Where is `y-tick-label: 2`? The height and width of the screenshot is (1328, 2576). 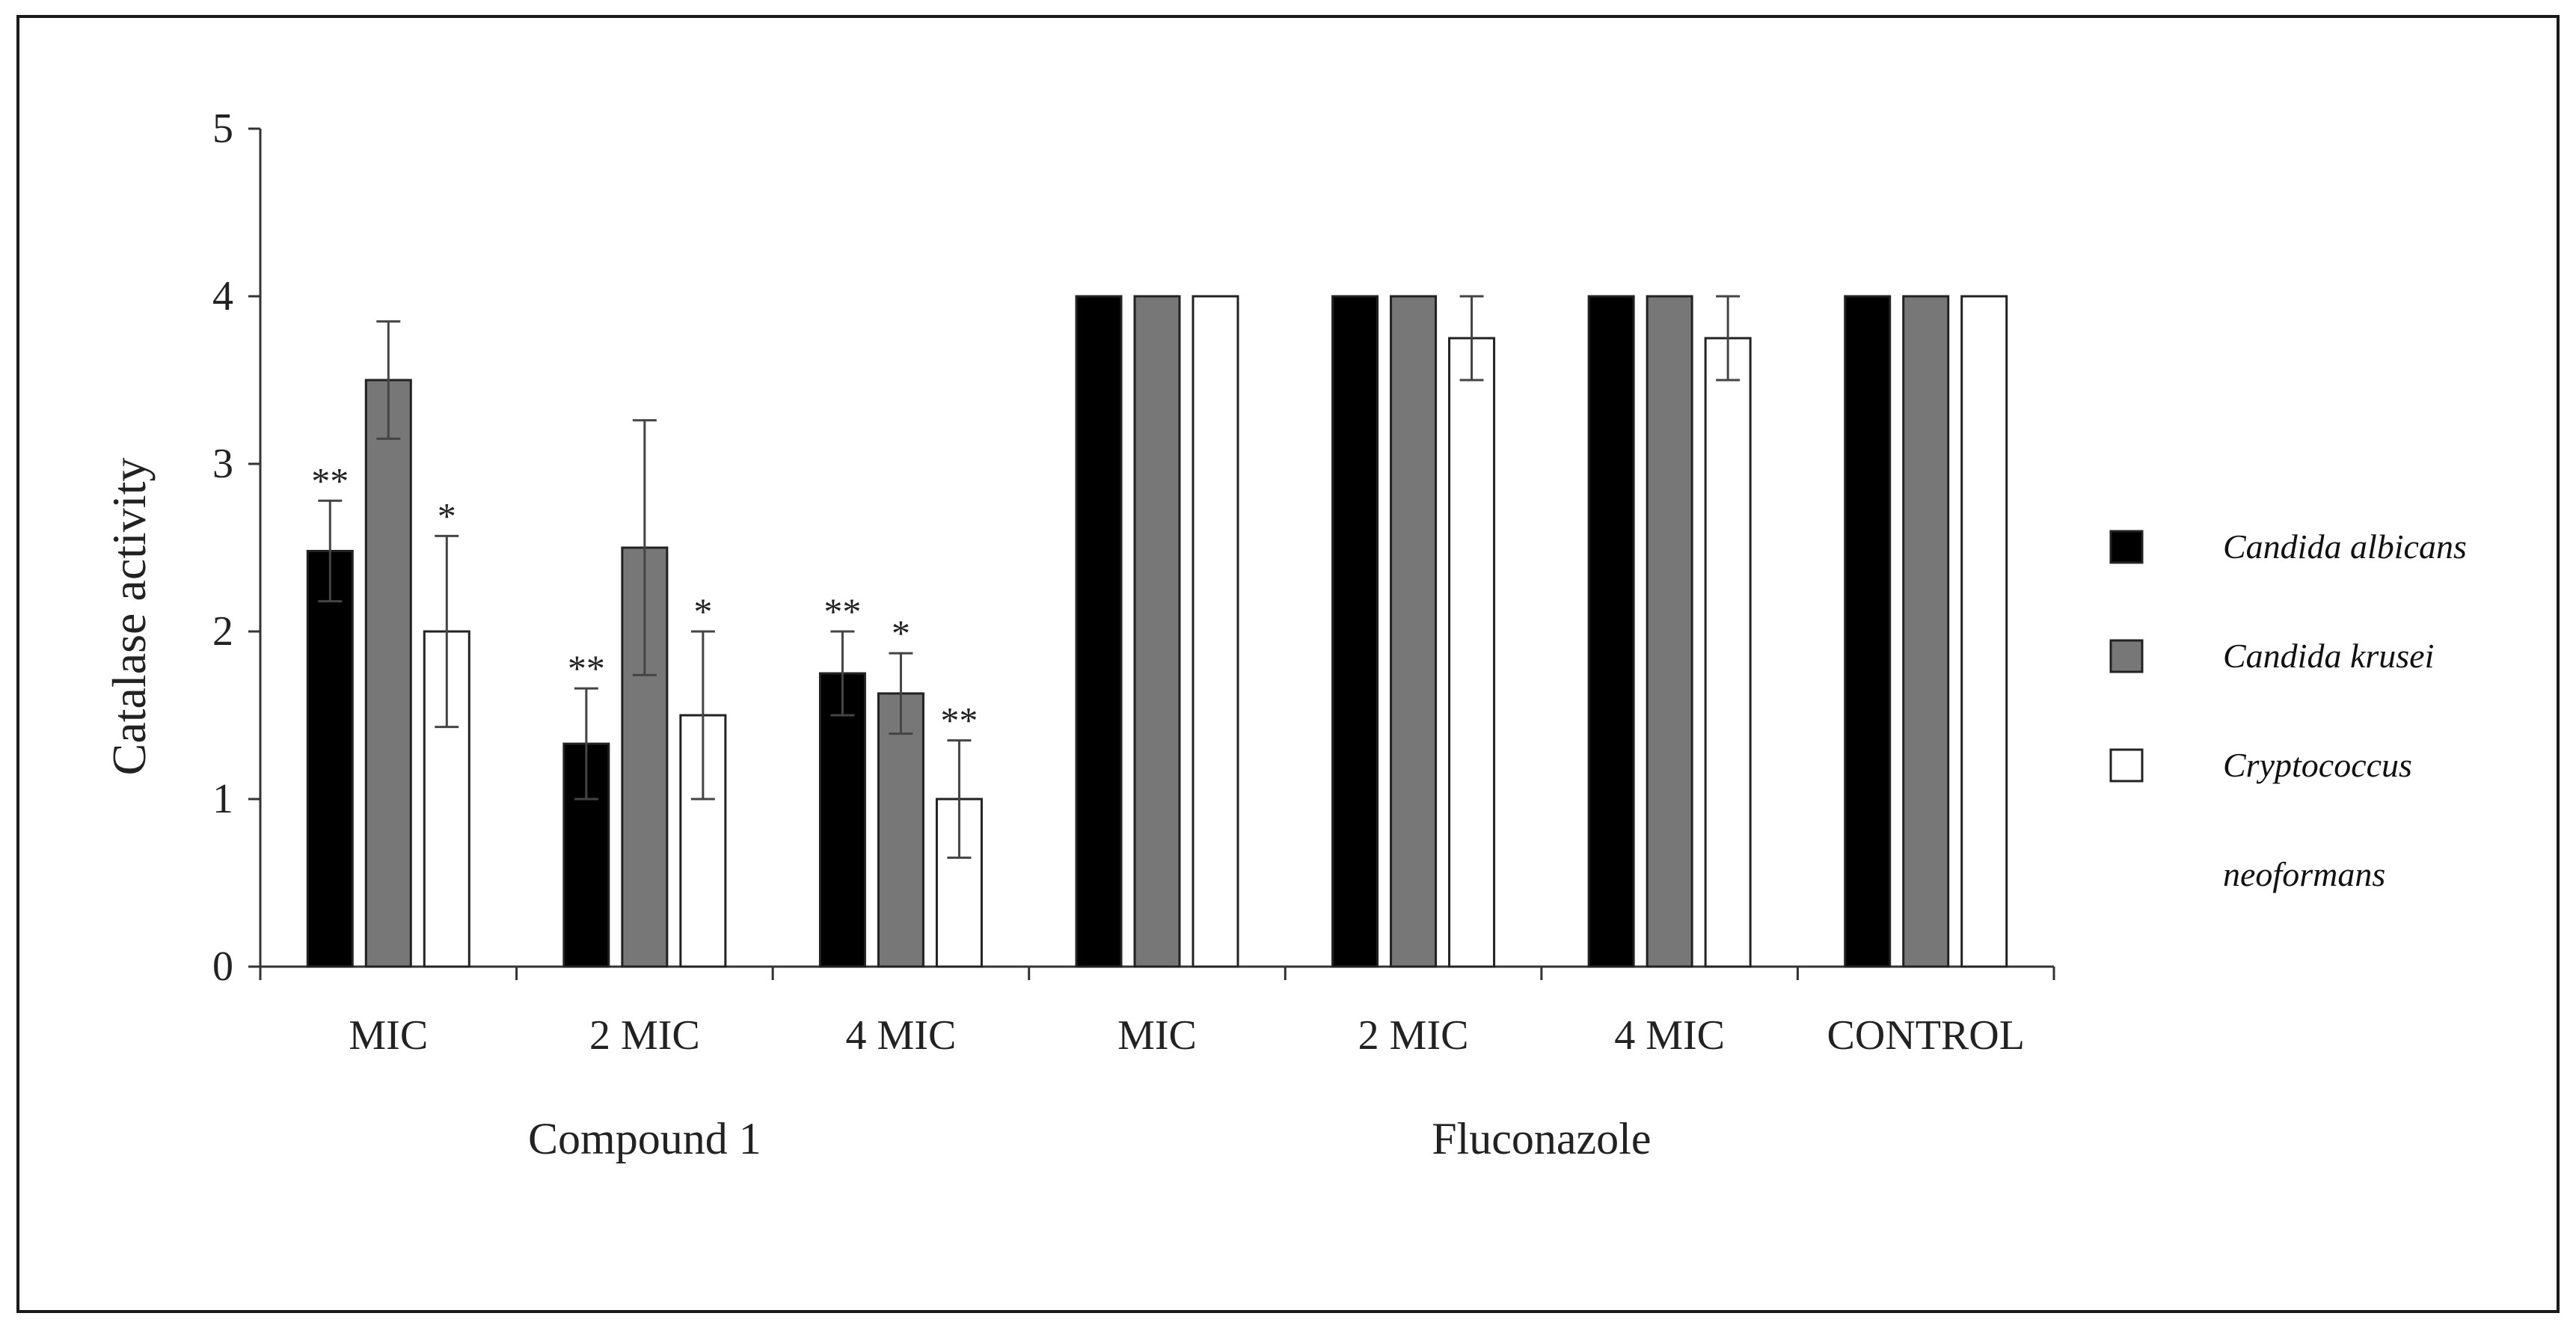
y-tick-label: 2 is located at coordinates (222, 632).